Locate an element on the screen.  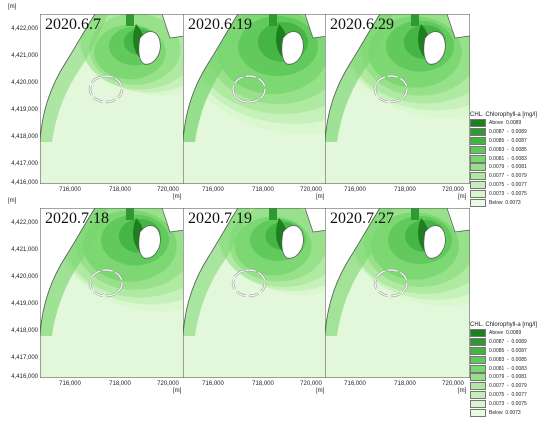
y-tick-label: 4,419,000 is located at coordinates (24, 110).